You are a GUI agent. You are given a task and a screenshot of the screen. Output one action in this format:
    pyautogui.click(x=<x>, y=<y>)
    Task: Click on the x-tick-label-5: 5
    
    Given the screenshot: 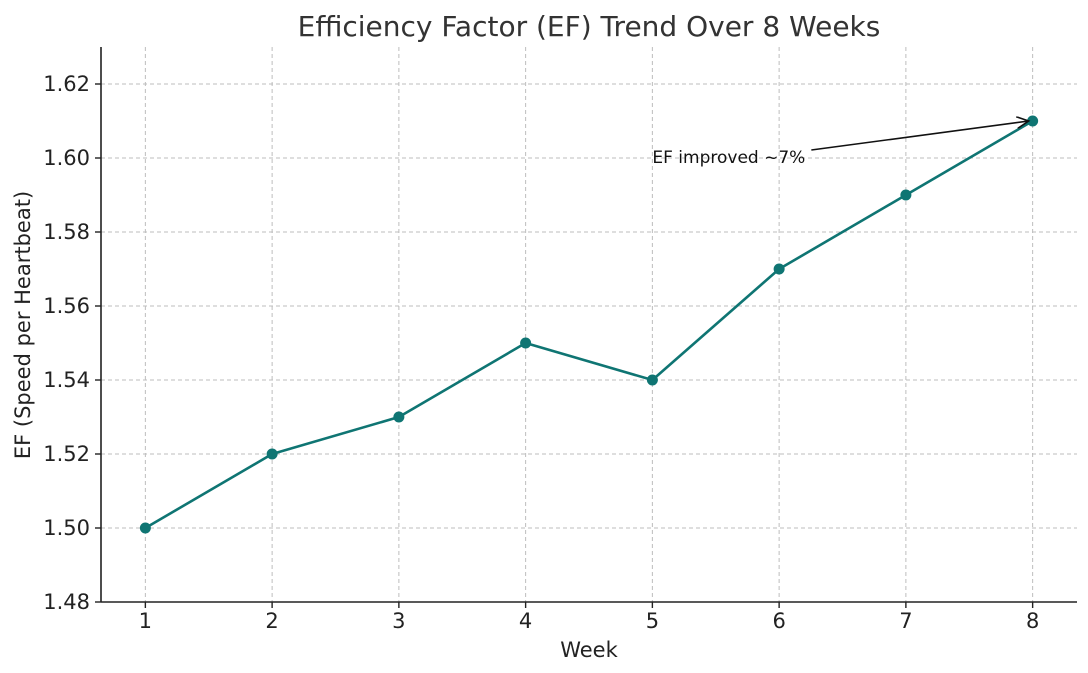 What is the action you would take?
    pyautogui.click(x=652, y=621)
    